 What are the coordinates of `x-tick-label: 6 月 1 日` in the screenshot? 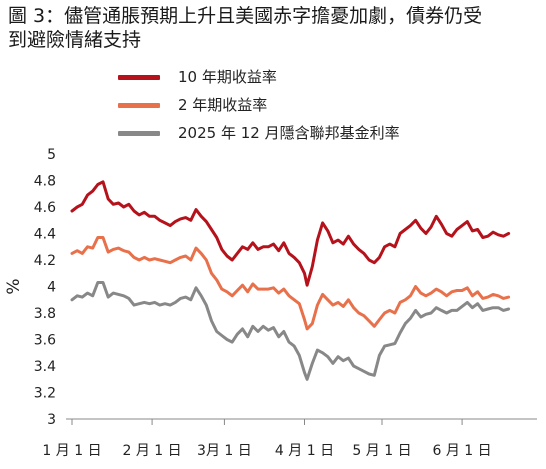 It's located at (461, 451).